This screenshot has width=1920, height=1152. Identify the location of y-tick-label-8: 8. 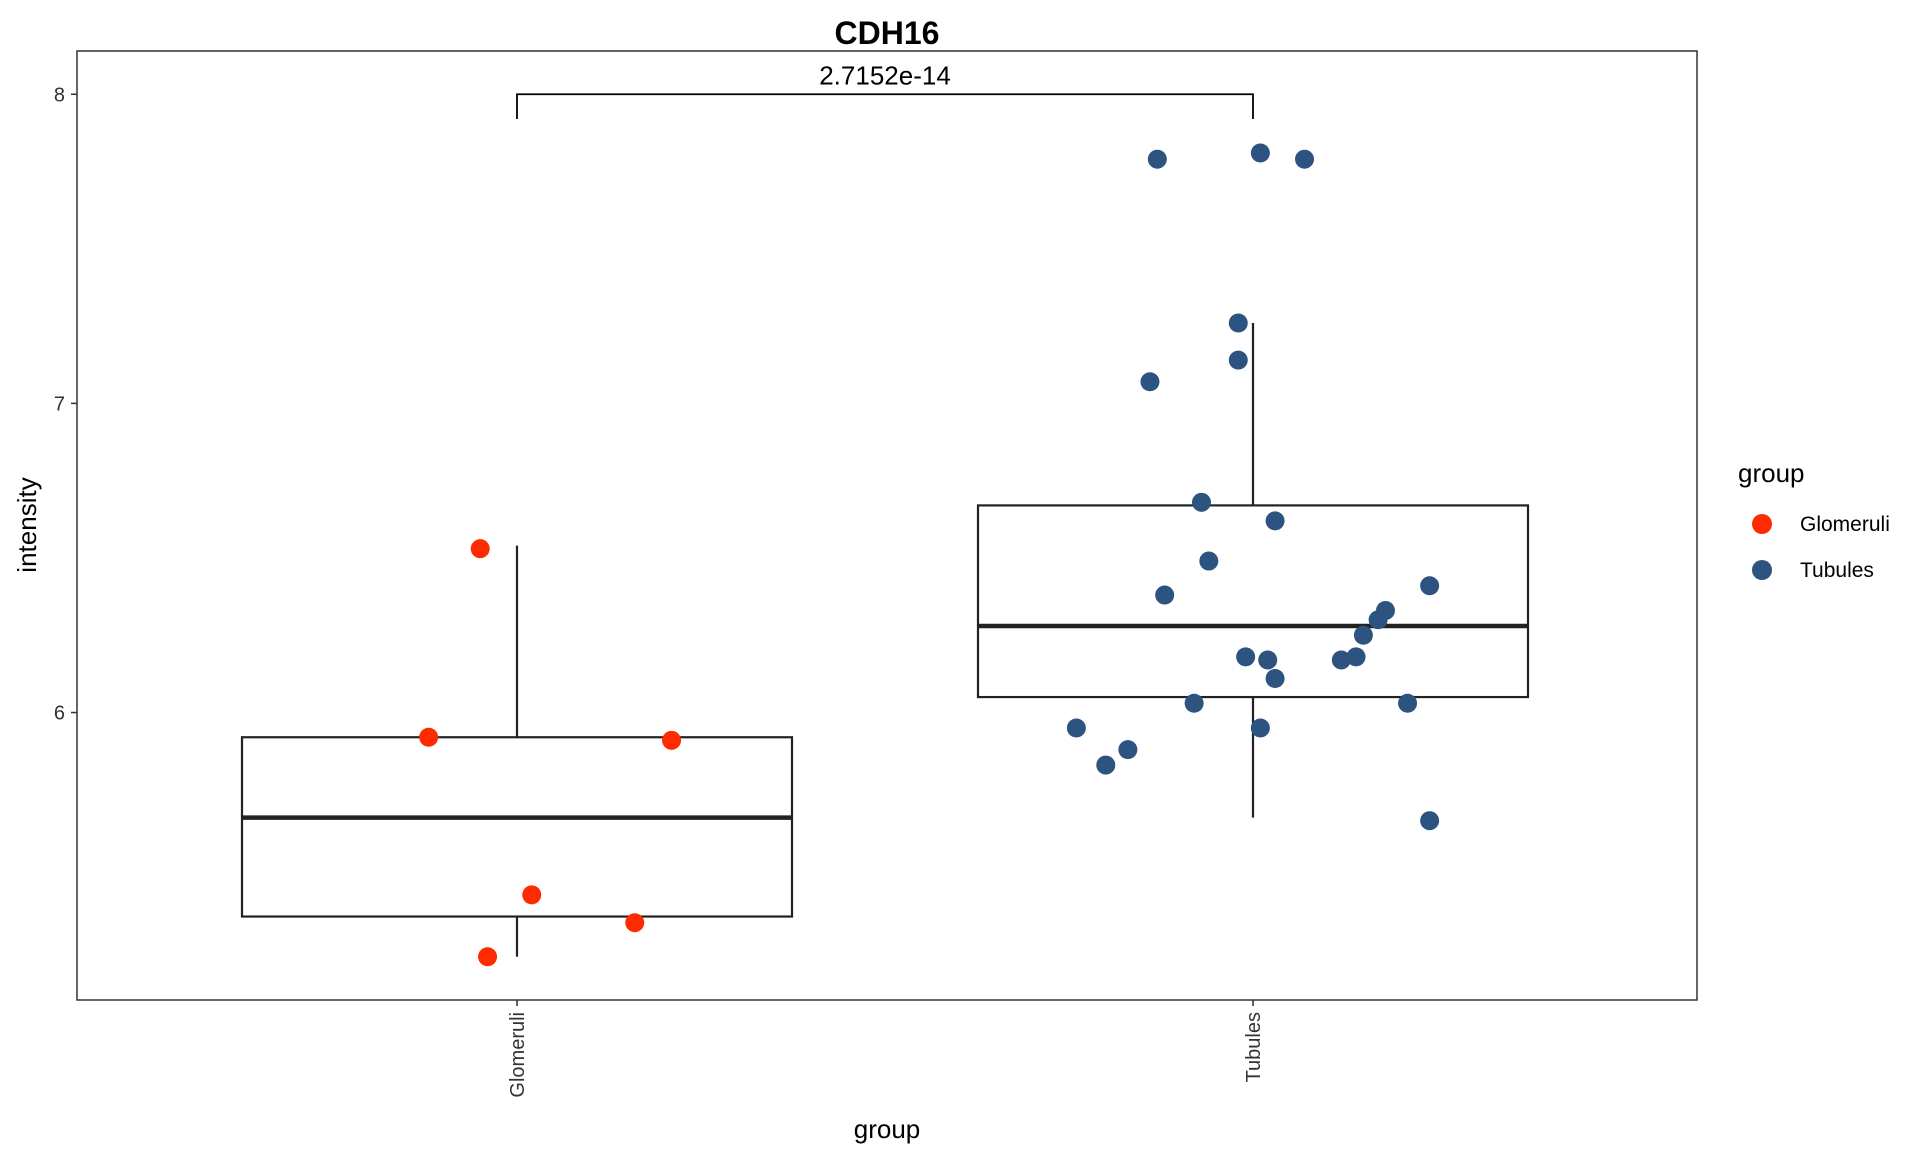
(59, 95).